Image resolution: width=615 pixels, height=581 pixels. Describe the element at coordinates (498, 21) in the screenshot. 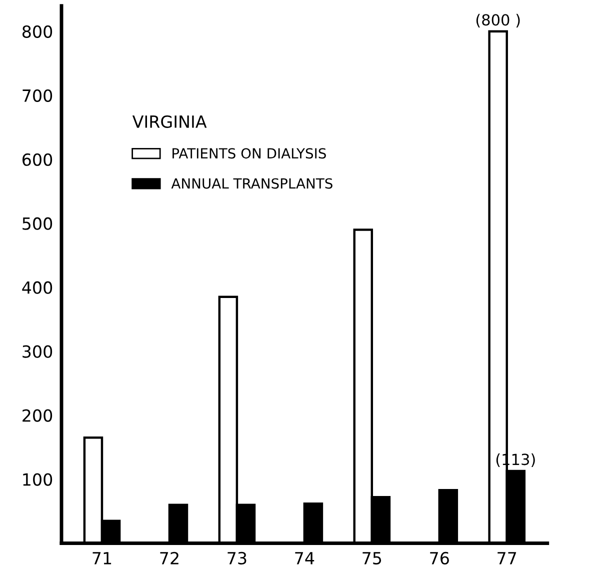

I see `data-label: (800 )` at that location.